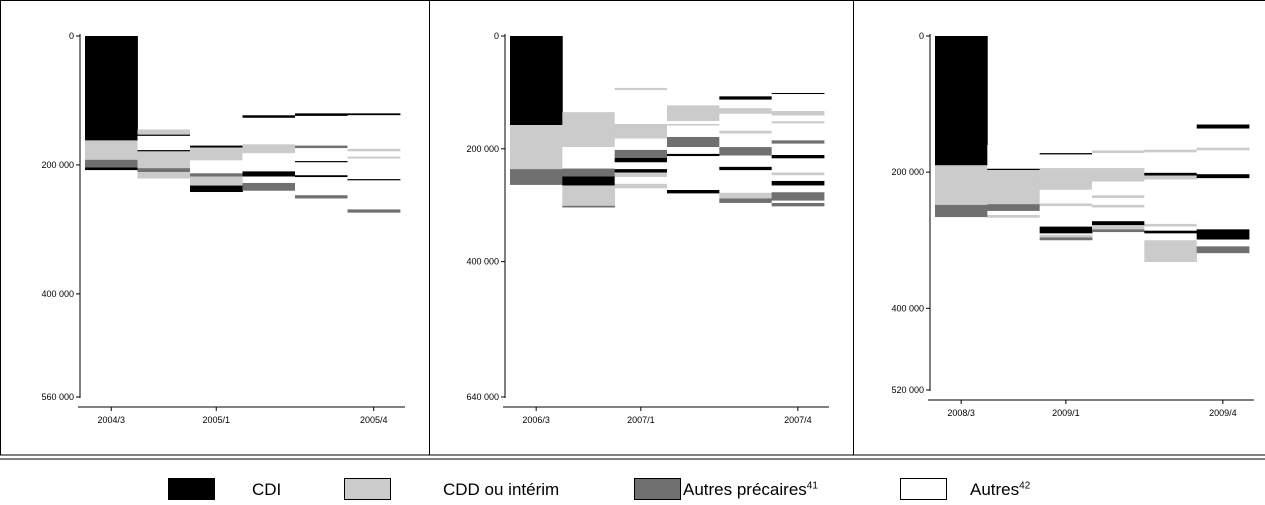 The height and width of the screenshot is (505, 1265). I want to click on legend-swatch-autres, so click(923, 489).